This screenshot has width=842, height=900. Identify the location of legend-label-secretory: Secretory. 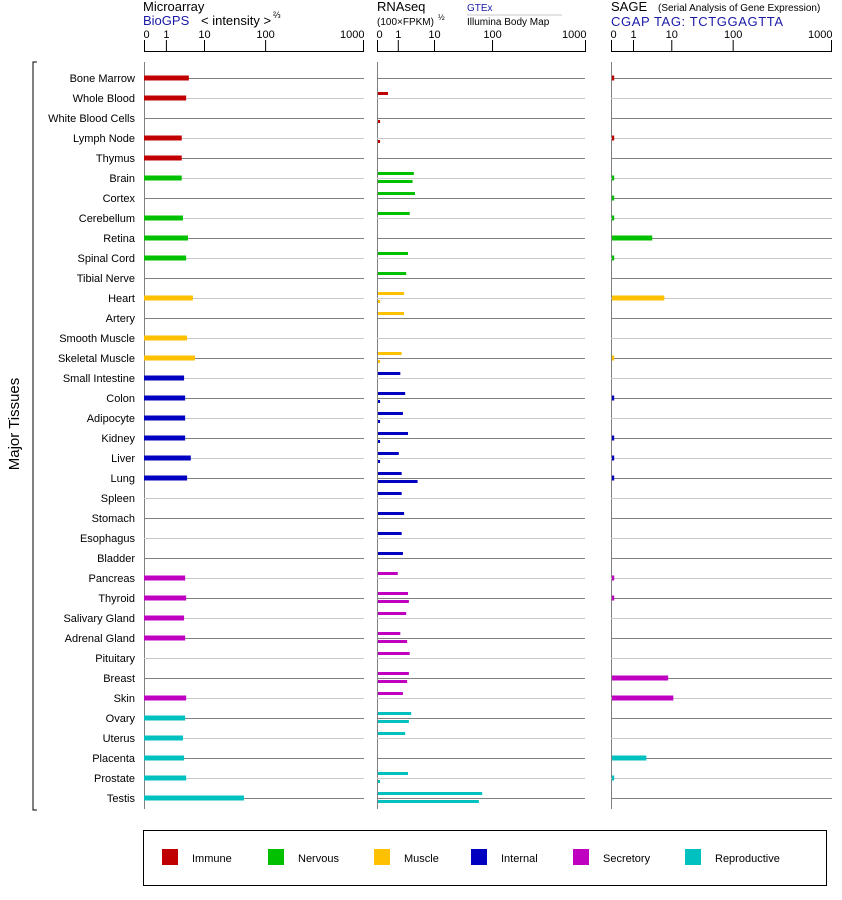
(627, 859).